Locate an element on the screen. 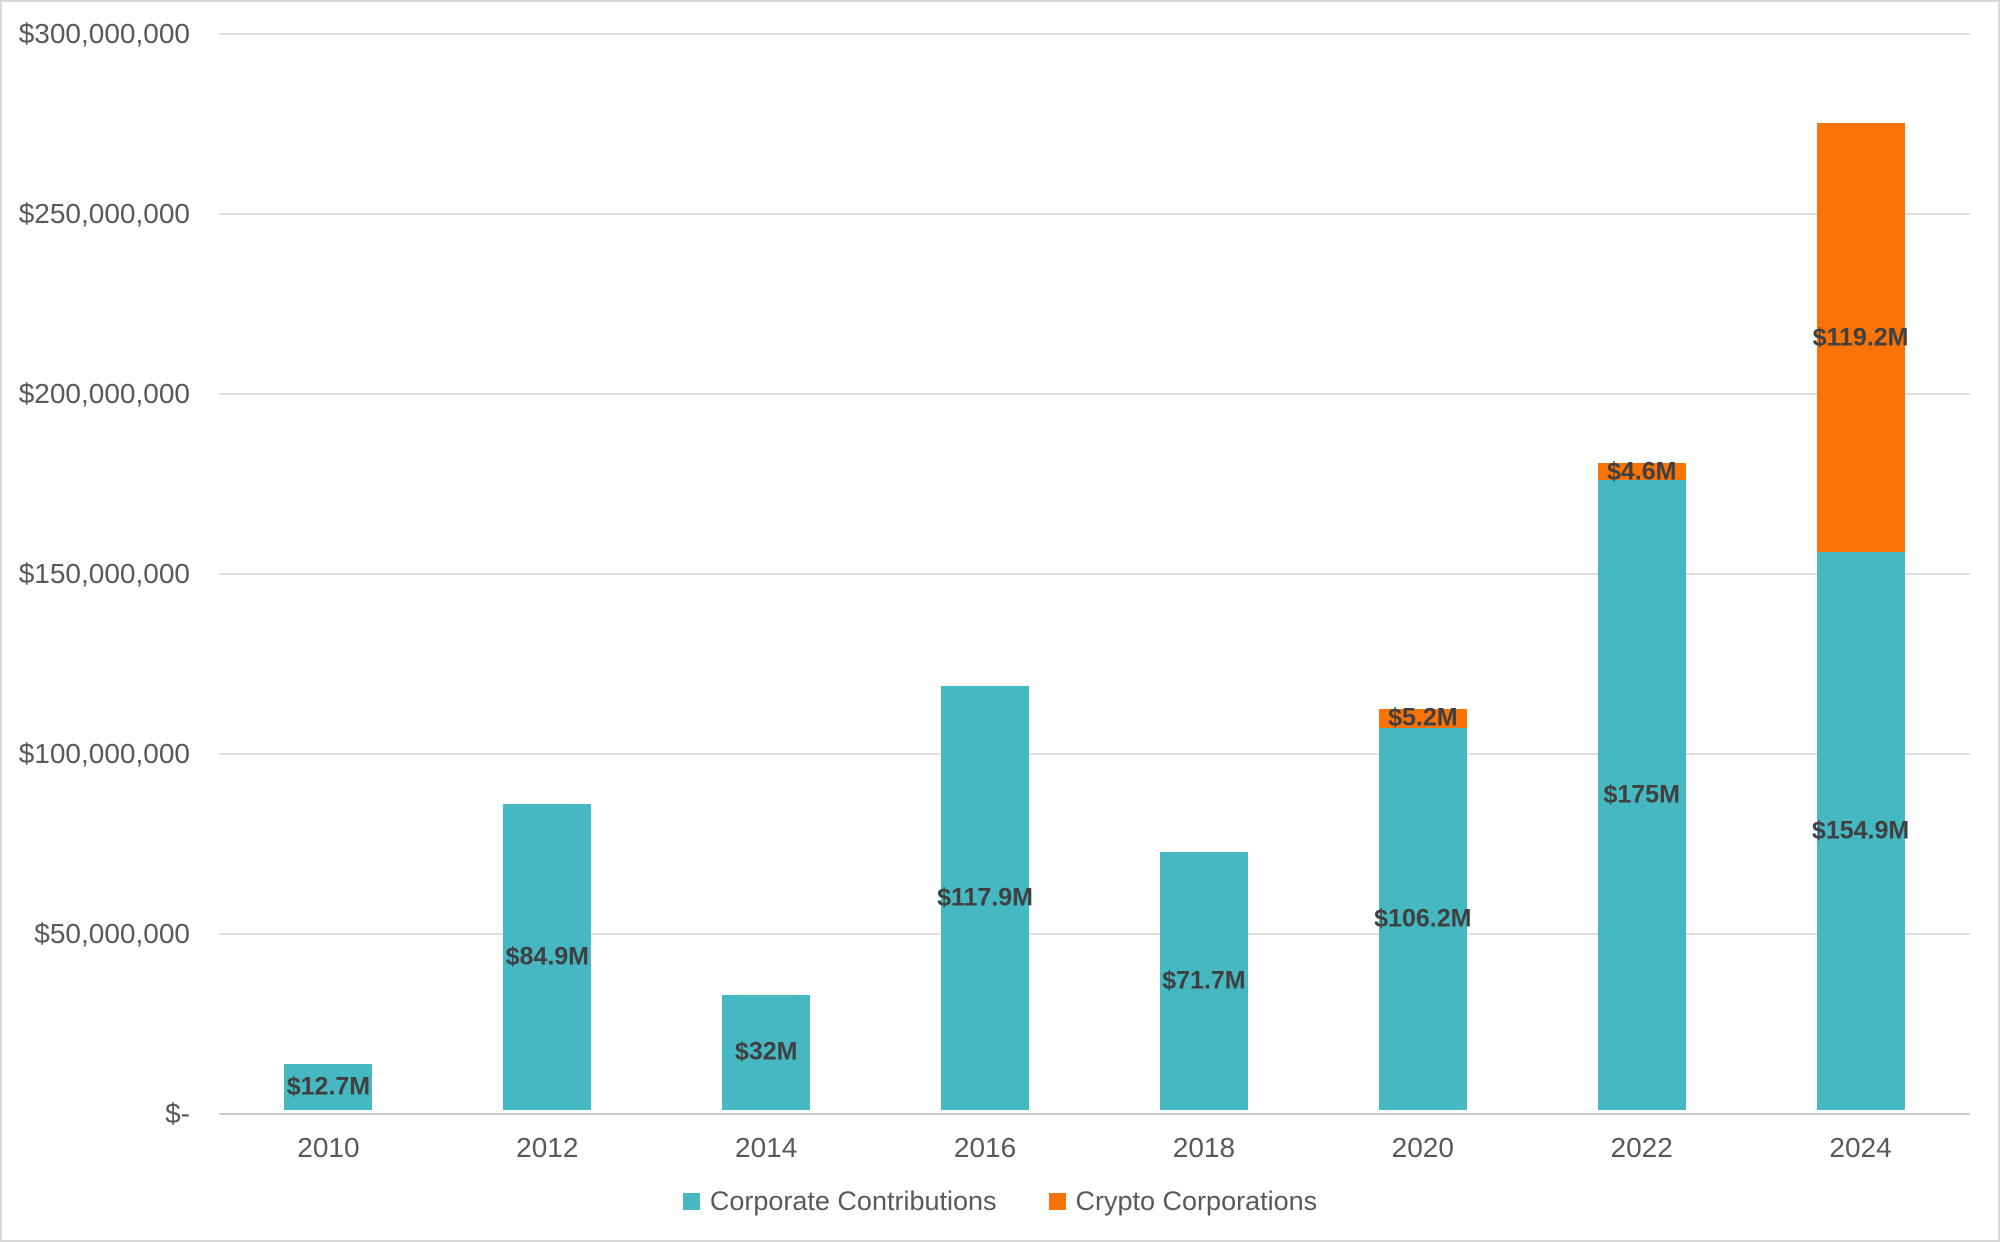  bar-segment: $12.7M is located at coordinates (328, 1087).